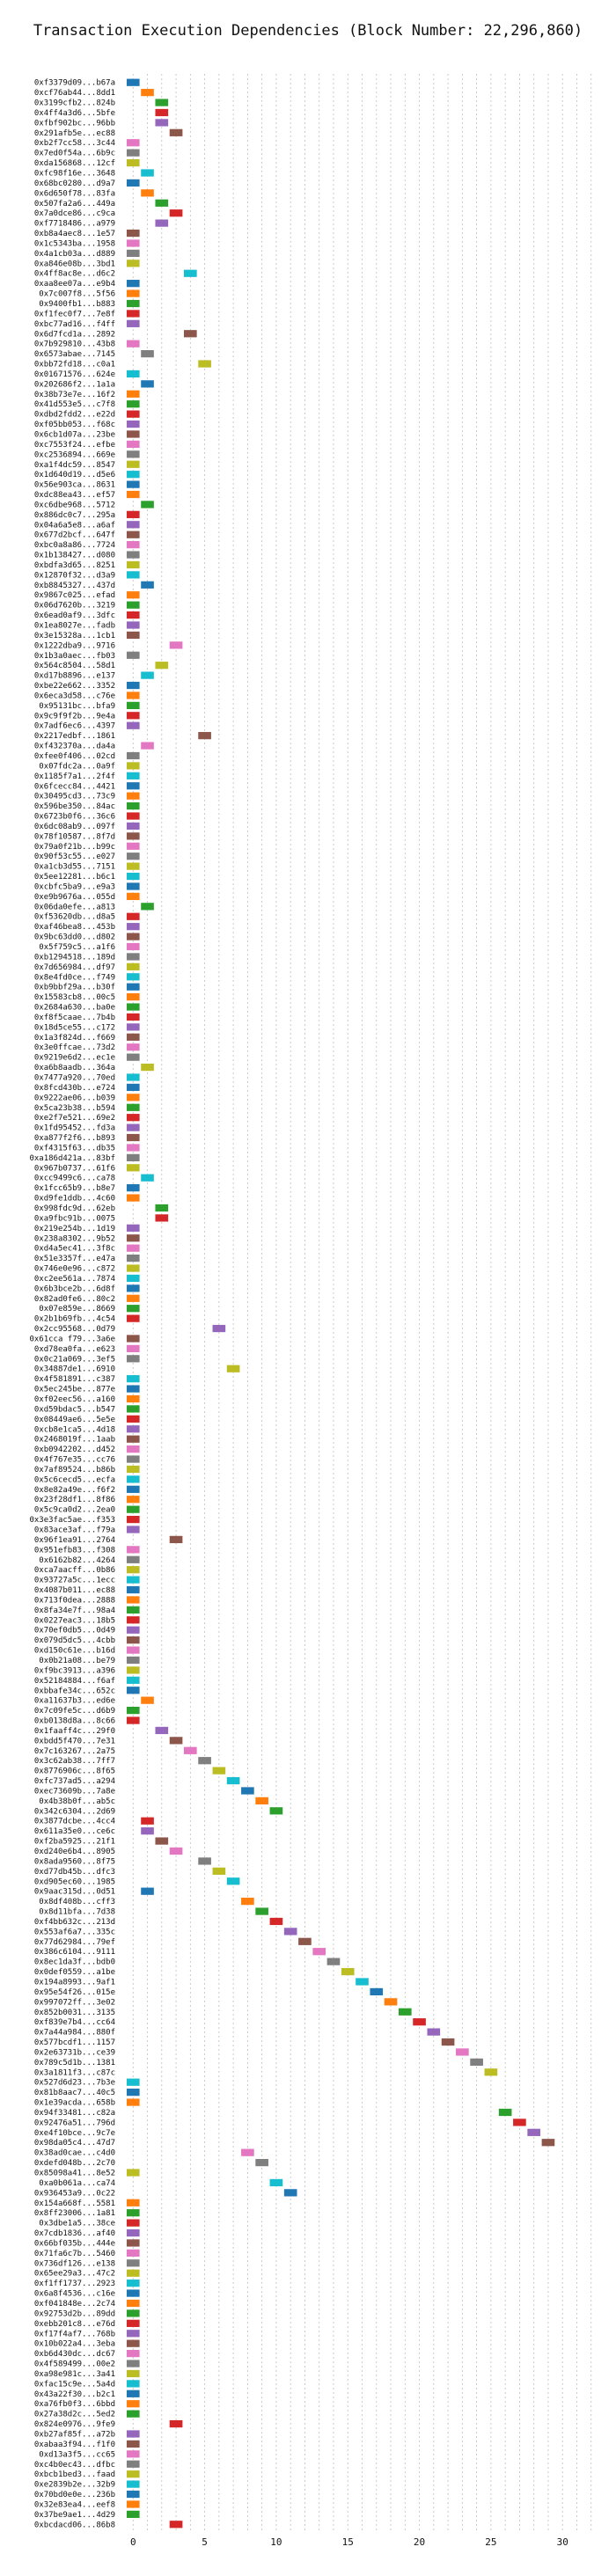 This screenshot has width=616, height=2576. I want to click on y-tick-label: 0x154a668f...5581, so click(75, 2203).